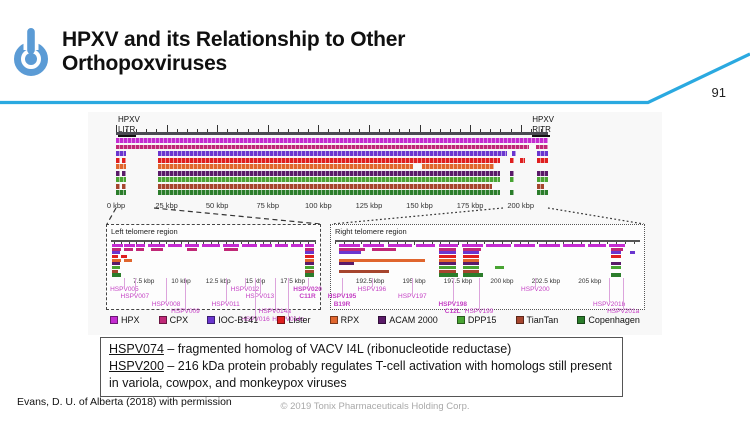  Describe the element at coordinates (543, 119) in the screenshot. I see `ritr-label-top: HPXV` at that location.